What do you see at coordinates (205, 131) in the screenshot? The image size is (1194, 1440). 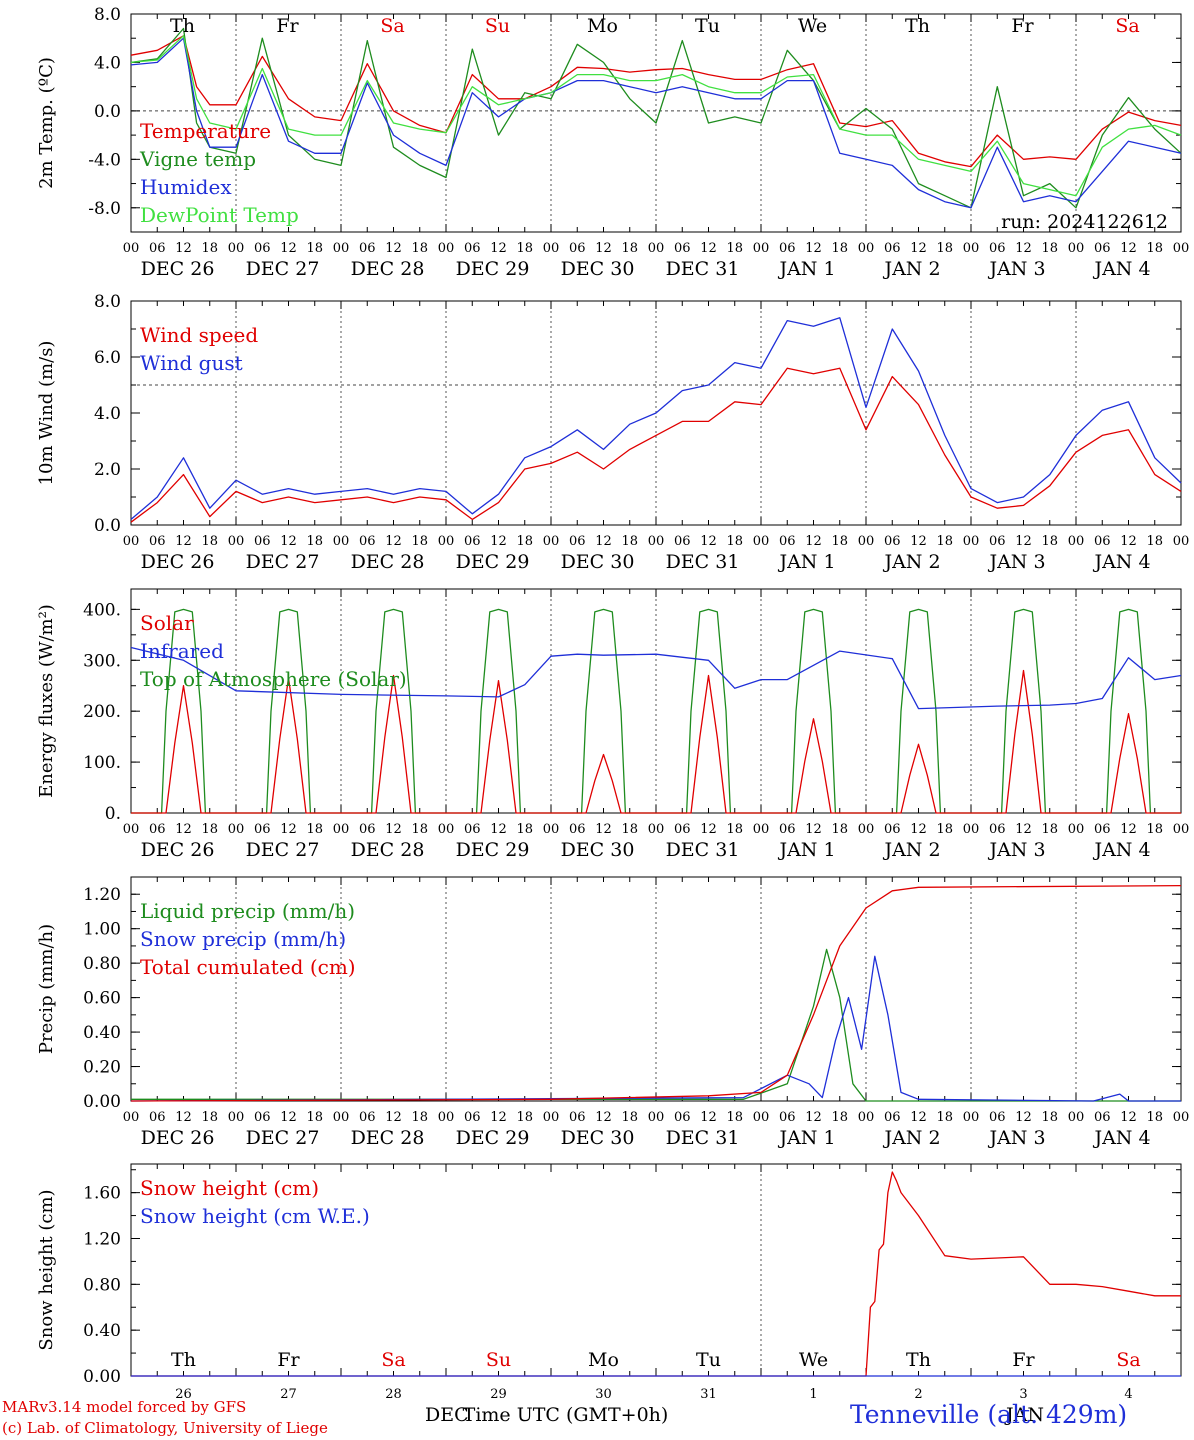 I see `legend-temperature: Temperature` at bounding box center [205, 131].